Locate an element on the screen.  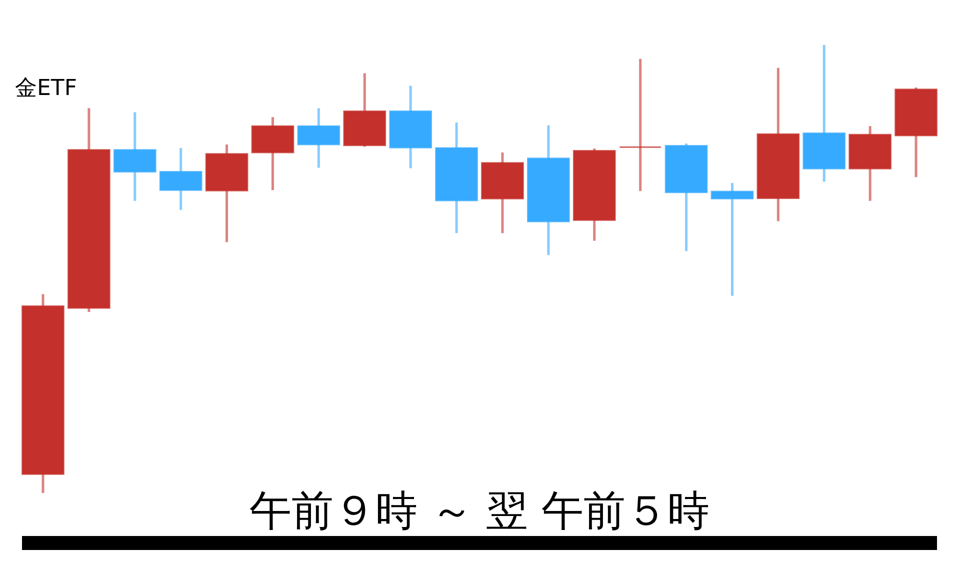
text: 金ETF is located at coordinates (46, 88).